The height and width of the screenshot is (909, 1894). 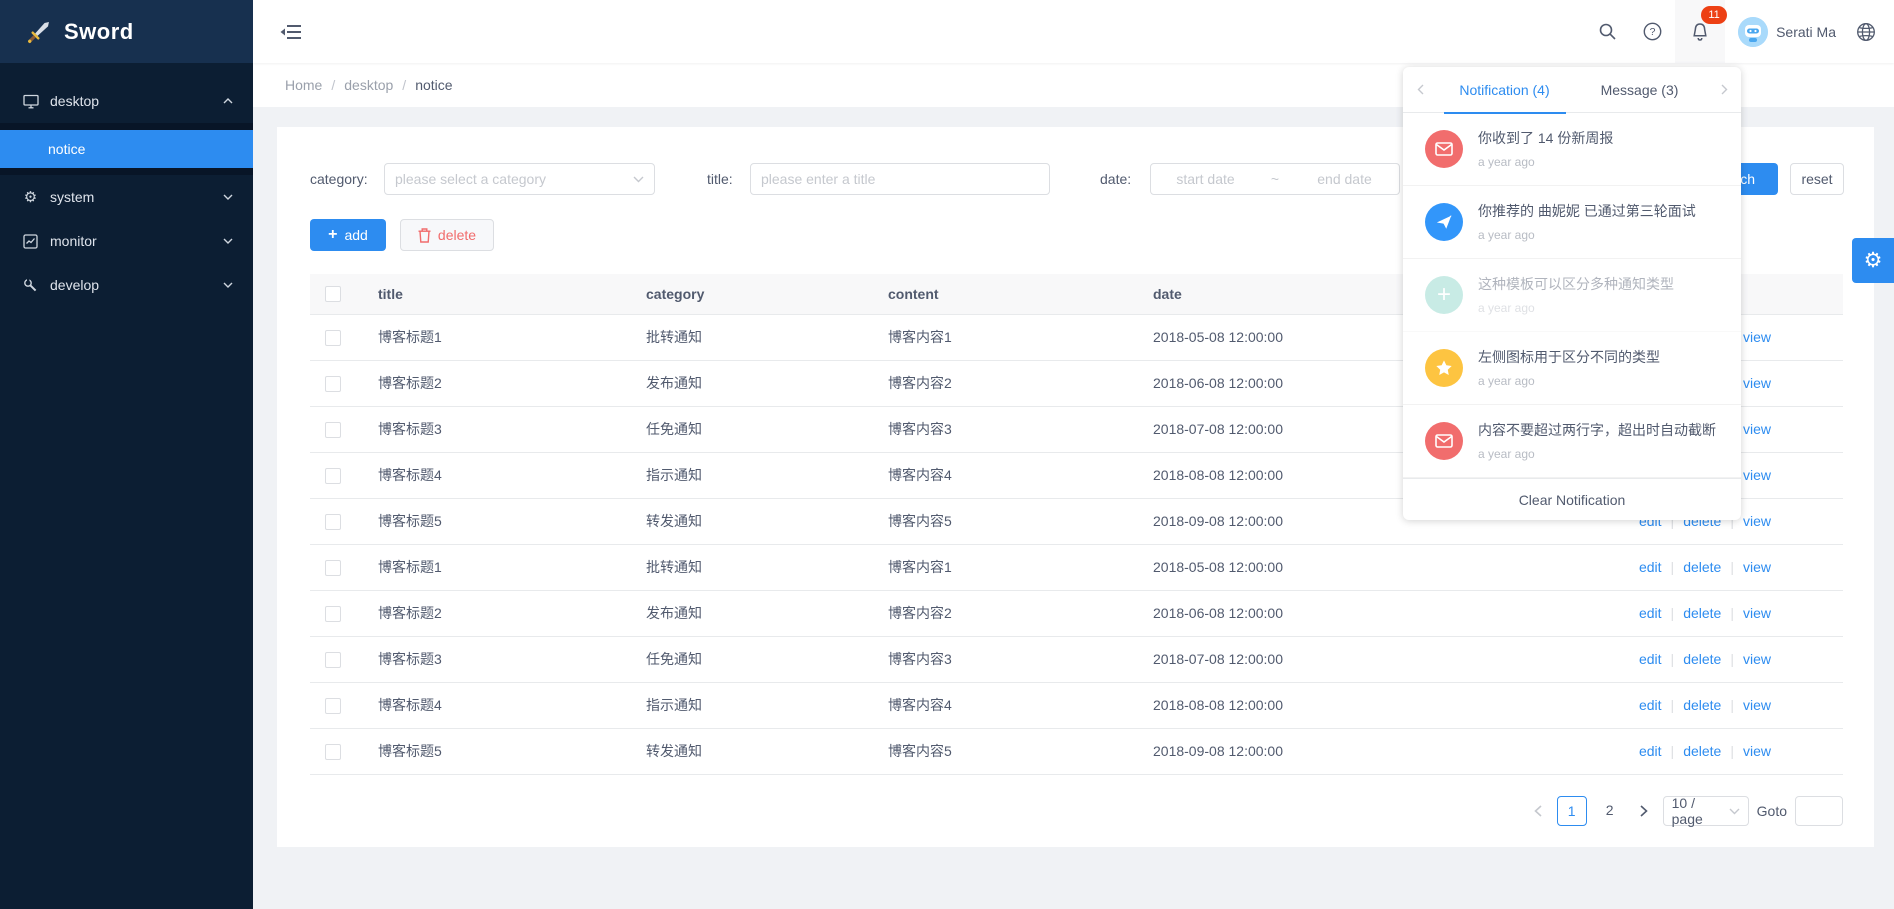 I want to click on tab-message: Message (3), so click(x=1639, y=89).